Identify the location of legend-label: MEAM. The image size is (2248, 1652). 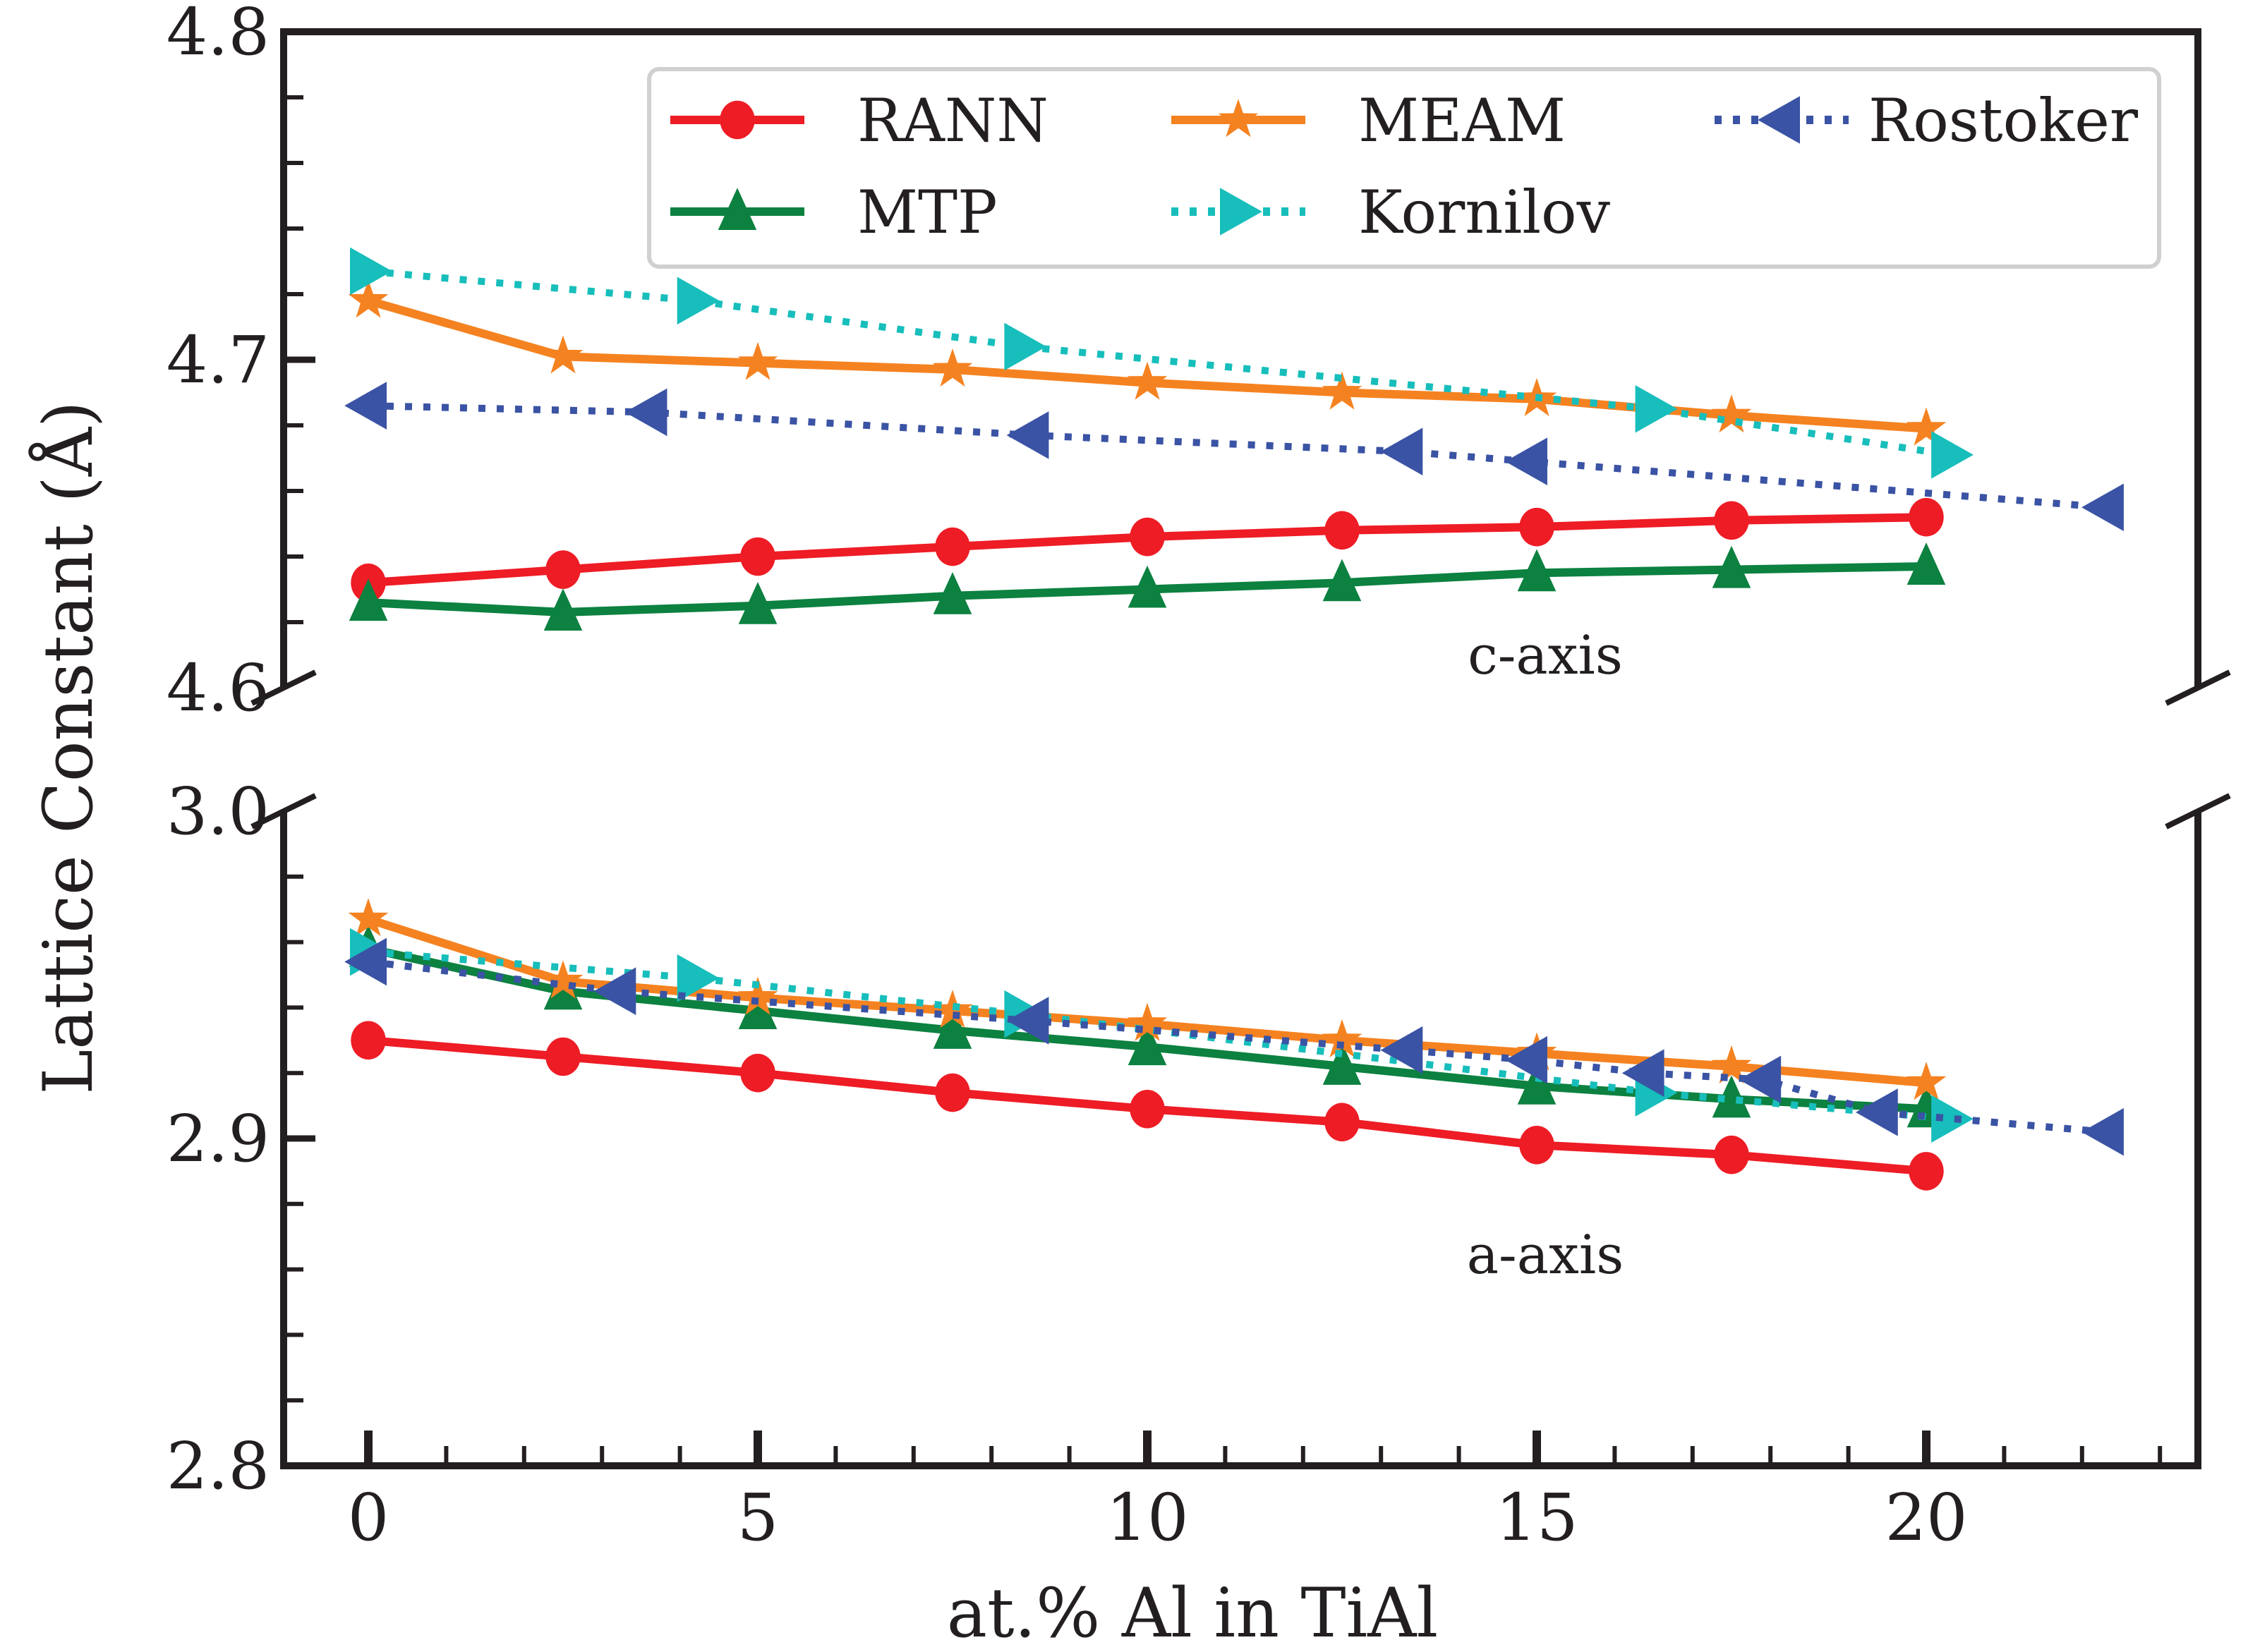
(1462, 120).